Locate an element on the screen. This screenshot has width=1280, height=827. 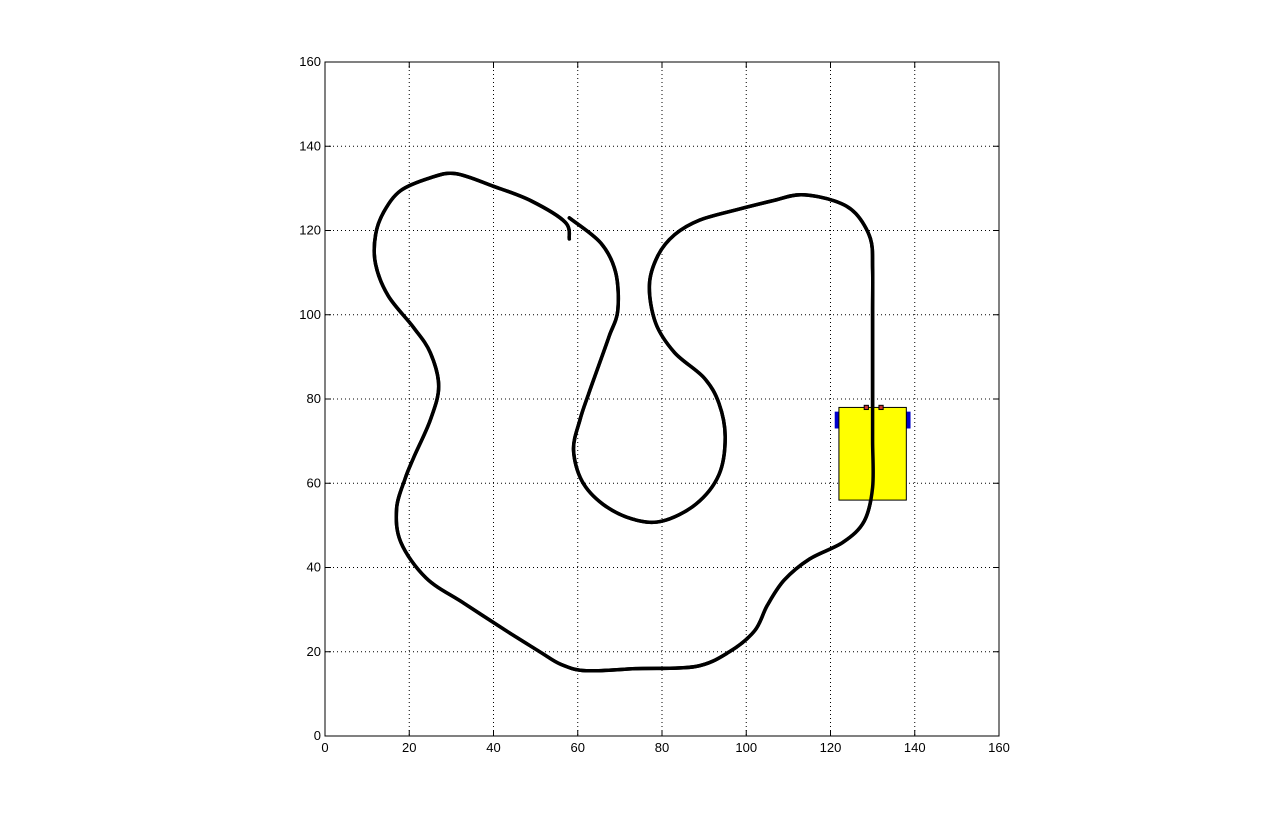
y-tick-label-80: 80 is located at coordinates (314, 398).